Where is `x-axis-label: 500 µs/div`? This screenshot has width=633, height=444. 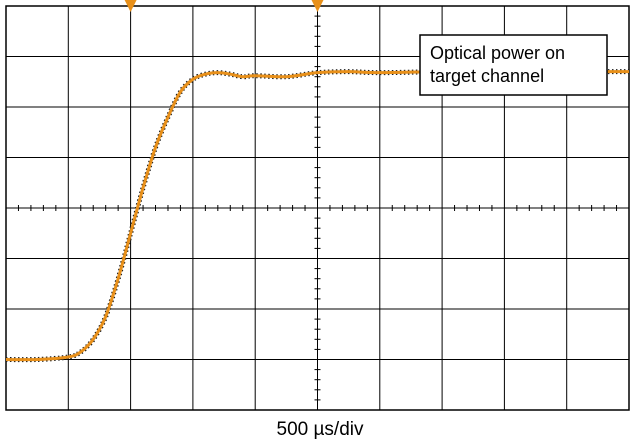 x-axis-label: 500 µs/div is located at coordinates (320, 429).